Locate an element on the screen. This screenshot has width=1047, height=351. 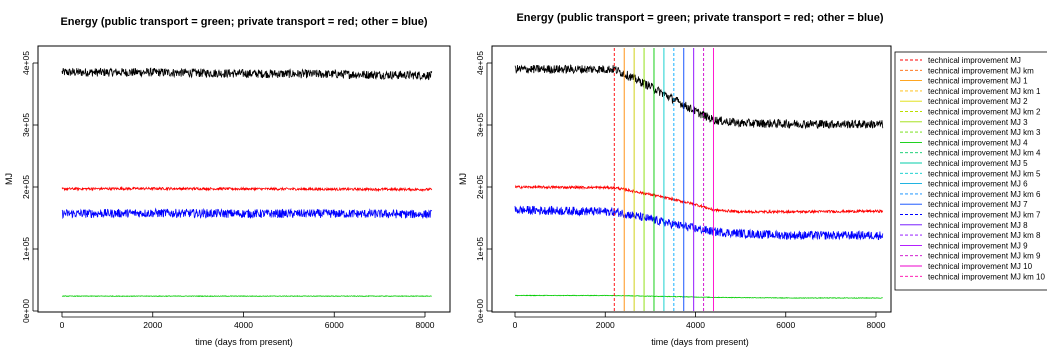
legend-label: technical improvement MJ km 7 is located at coordinates (984, 215).